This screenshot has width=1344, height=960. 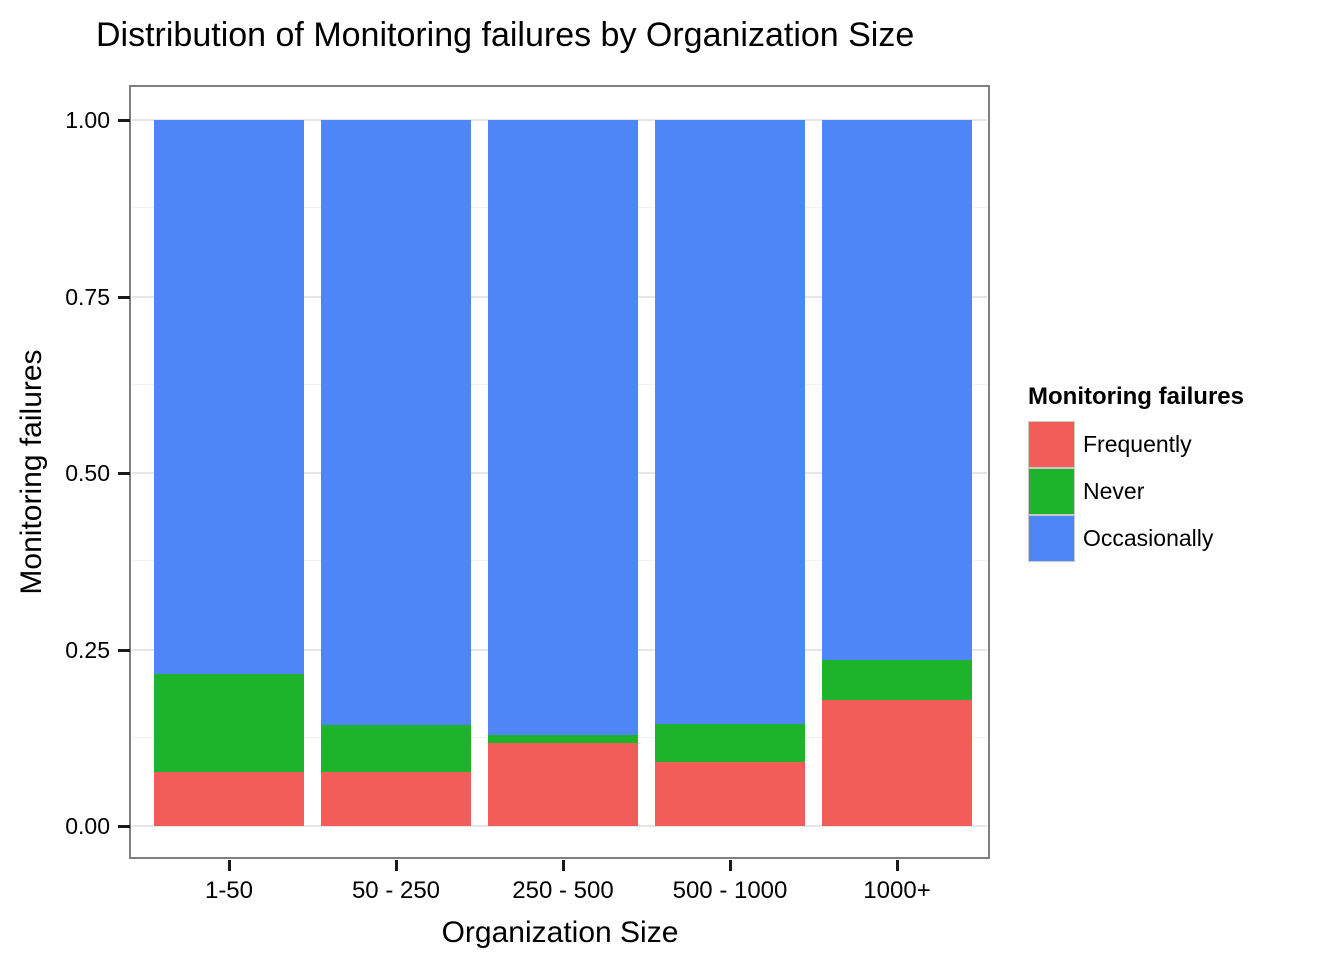 What do you see at coordinates (1051, 444) in the screenshot?
I see `legend-swatch-frequently` at bounding box center [1051, 444].